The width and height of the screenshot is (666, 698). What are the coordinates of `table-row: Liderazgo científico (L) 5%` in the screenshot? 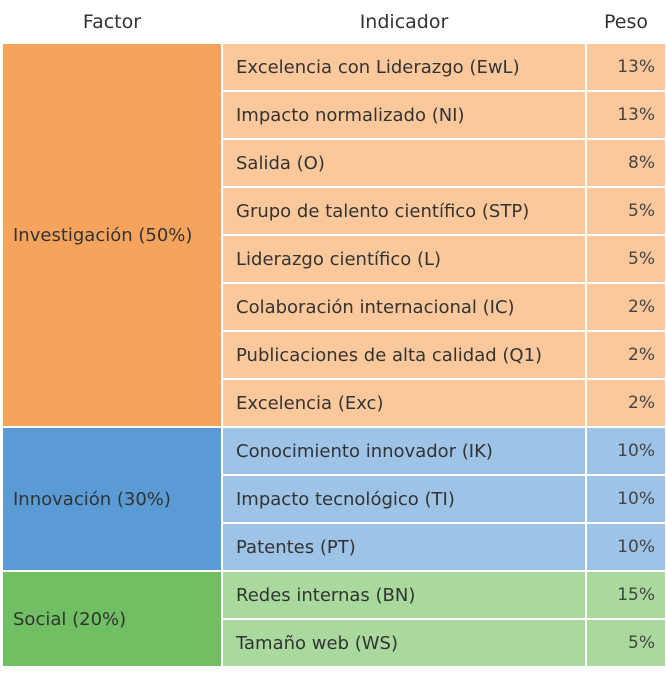 It's located at (334, 259).